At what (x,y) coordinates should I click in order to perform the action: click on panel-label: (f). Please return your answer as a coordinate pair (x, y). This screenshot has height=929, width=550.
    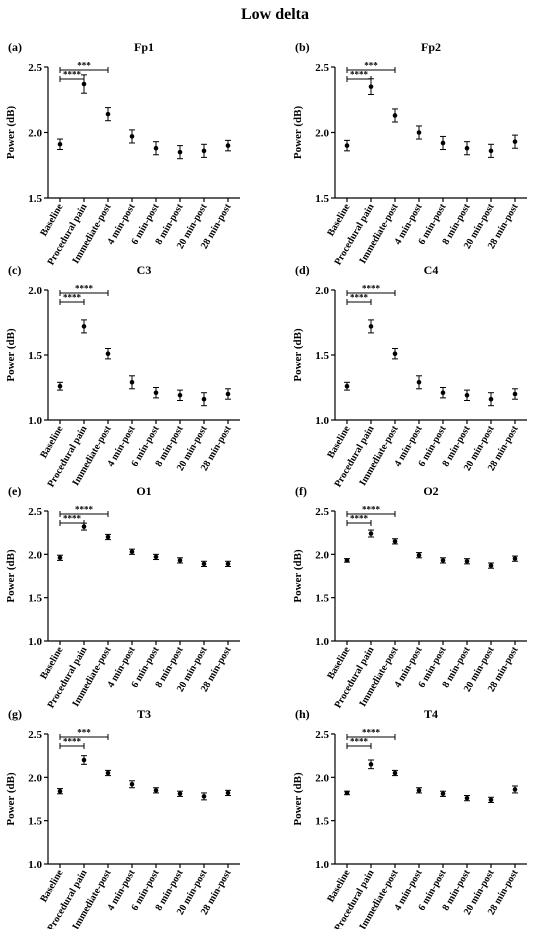
    Looking at the image, I should click on (301, 491).